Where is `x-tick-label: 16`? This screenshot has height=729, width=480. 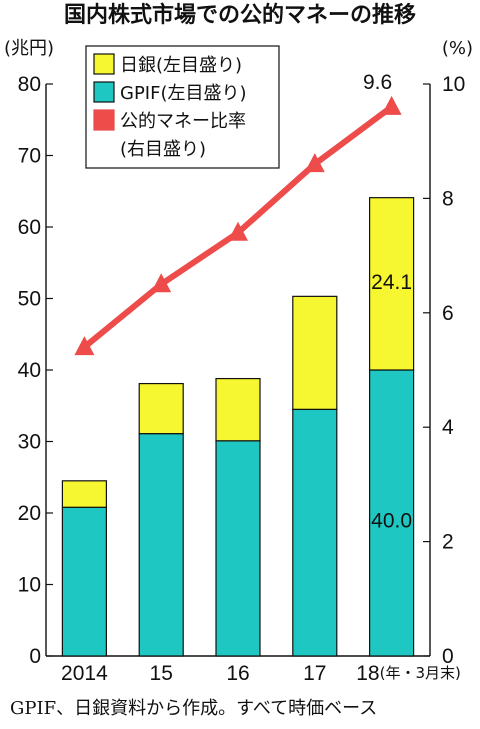 x-tick-label: 16 is located at coordinates (237, 673).